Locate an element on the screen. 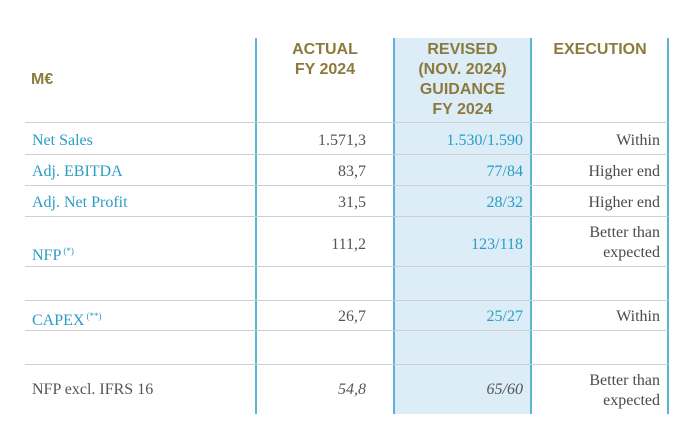 This screenshot has width=690, height=436. revised-value: 1.530/1.590 is located at coordinates (484, 140).